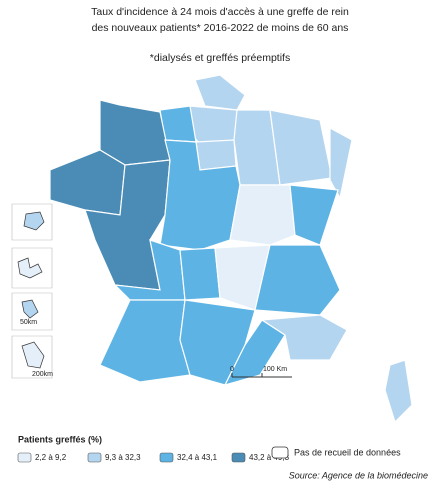 This screenshot has height=490, width=440. I want to click on legend-label: 9,3 à 32,3, so click(123, 457).